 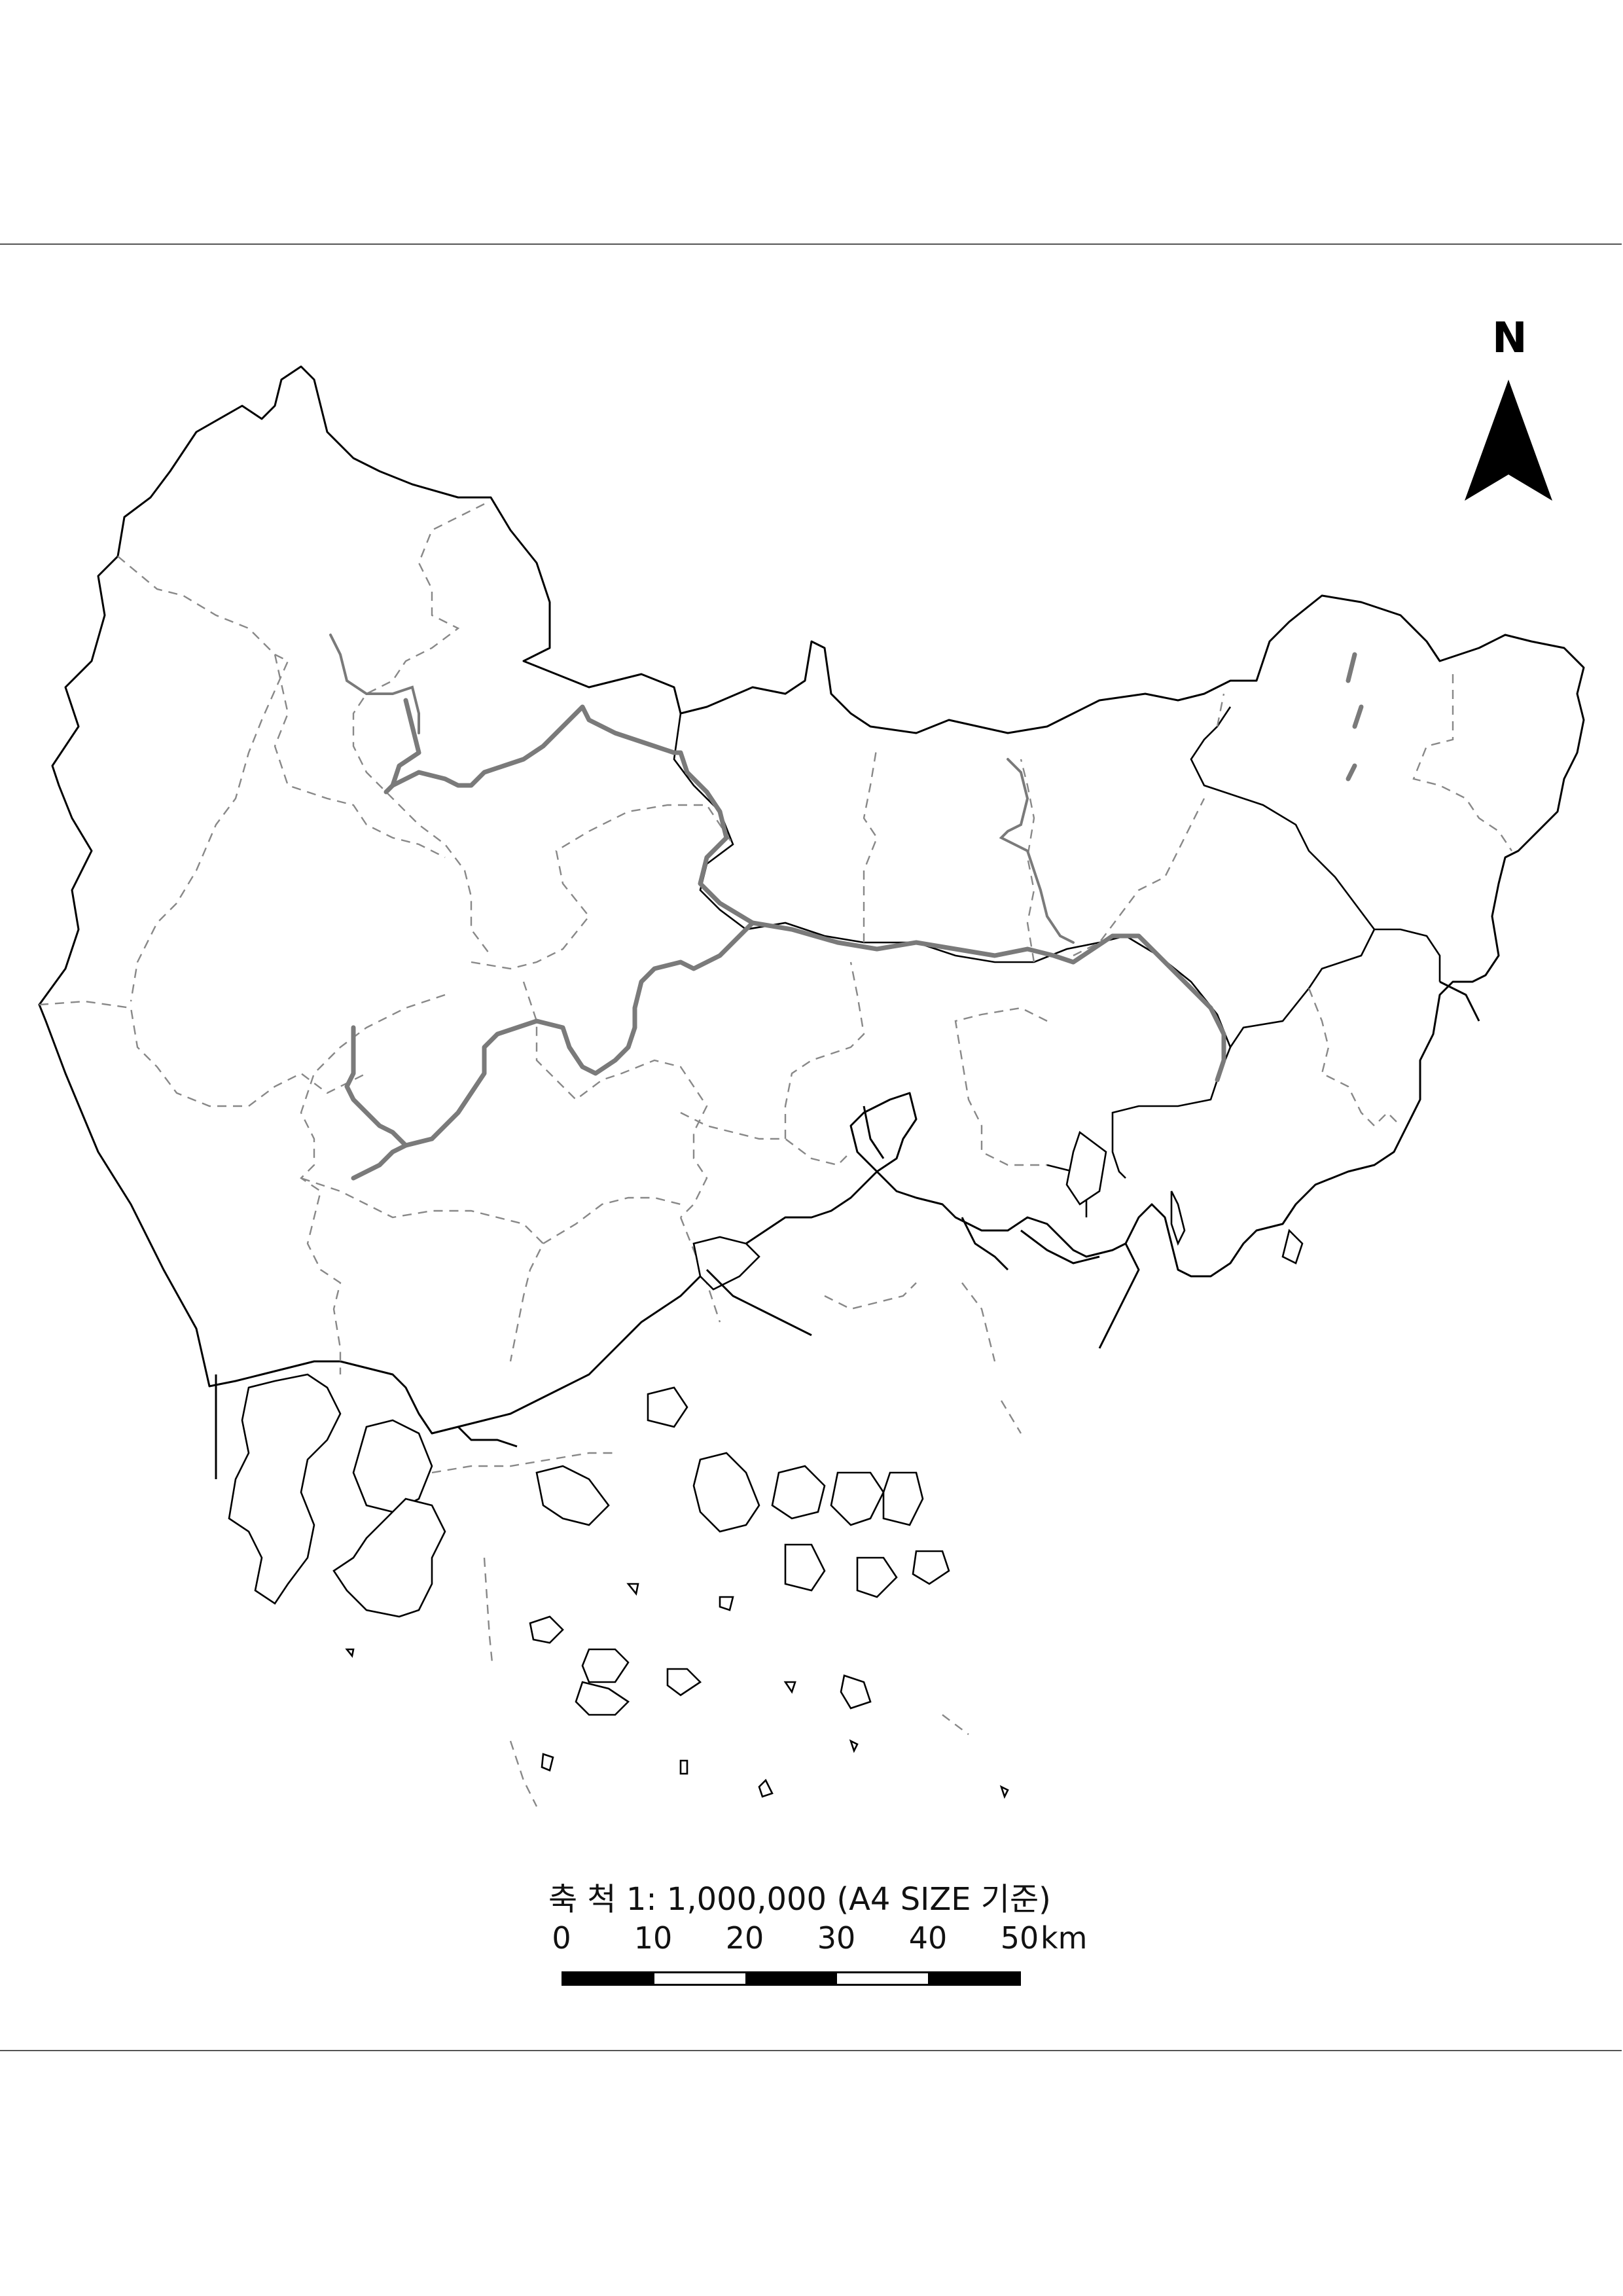 What do you see at coordinates (1509, 338) in the screenshot?
I see `north-label: N` at bounding box center [1509, 338].